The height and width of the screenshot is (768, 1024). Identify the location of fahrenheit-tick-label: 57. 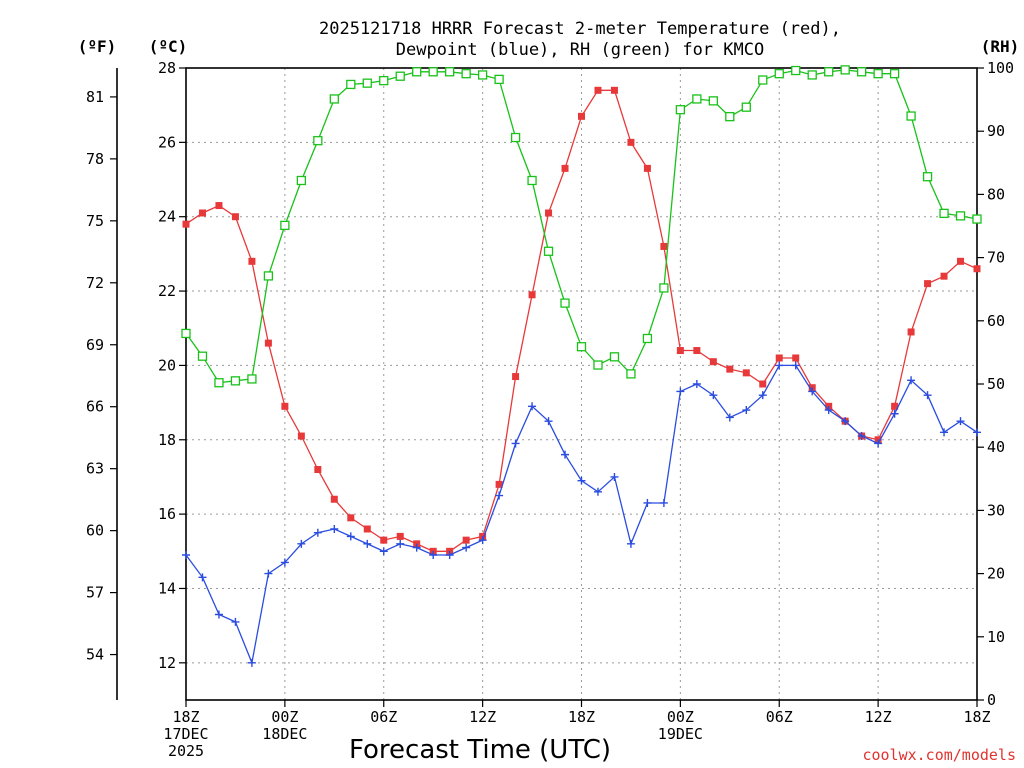
(95, 593).